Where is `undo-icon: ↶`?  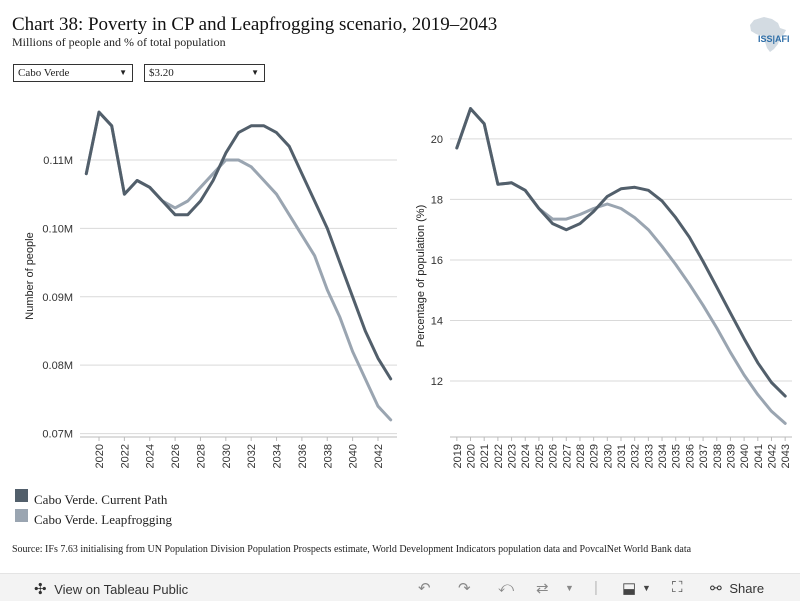 undo-icon: ↶ is located at coordinates (424, 588).